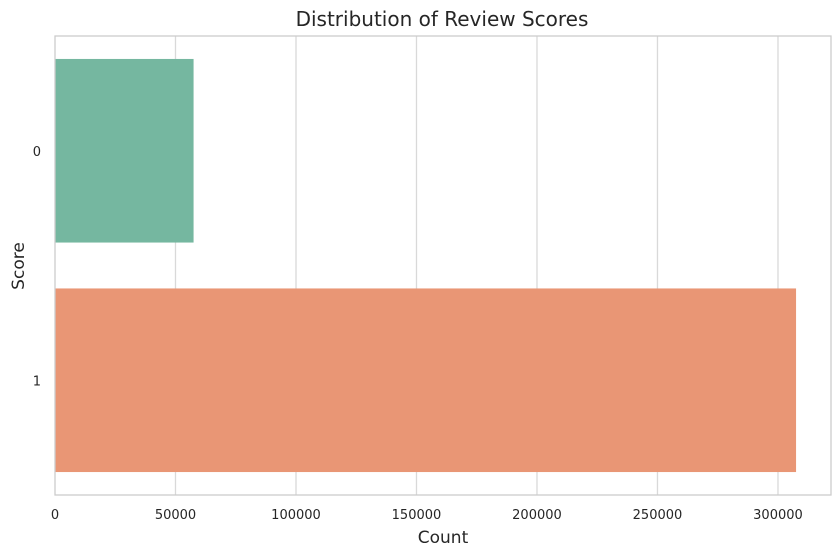 The image size is (840, 557). I want to click on x-tick-label: 50000, so click(175, 515).